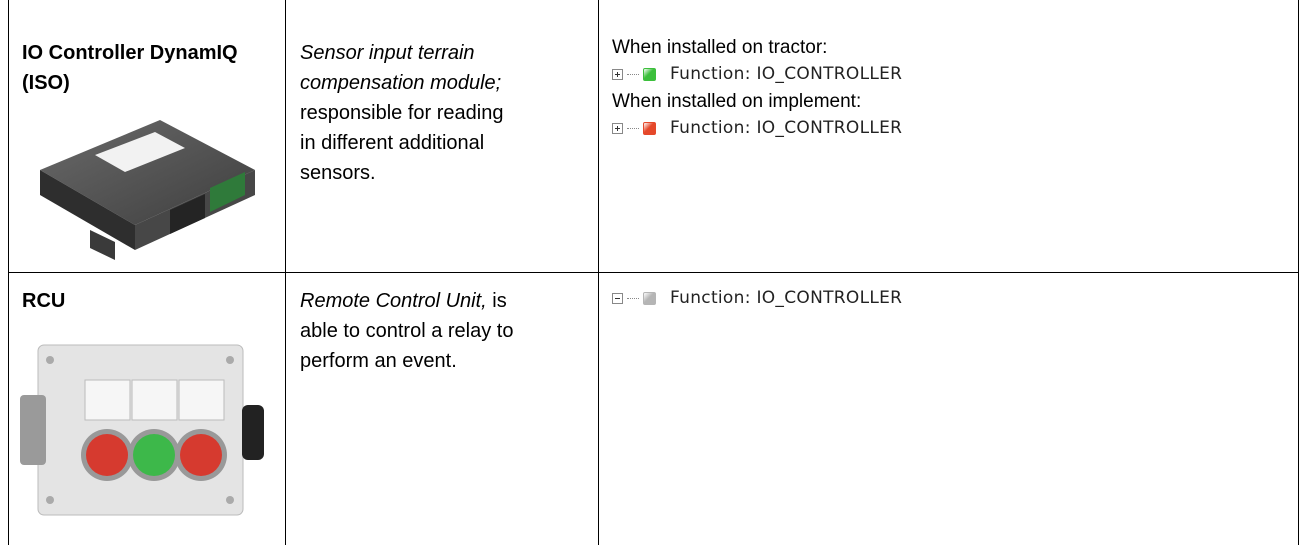 The width and height of the screenshot is (1306, 545). Describe the element at coordinates (393, 301) in the screenshot. I see `text-segment: Remote Control Unit,` at that location.